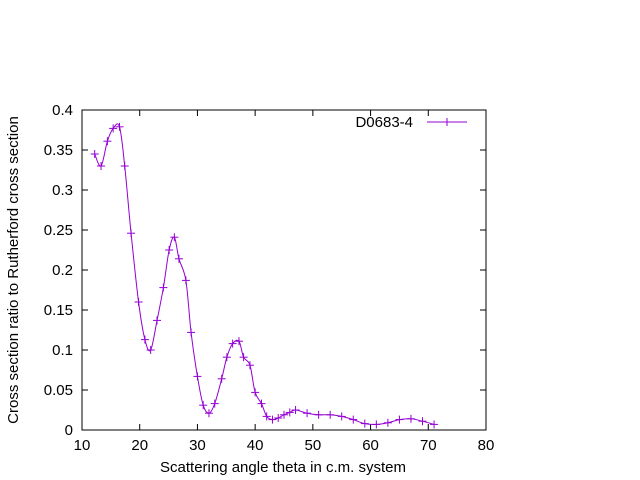  Describe the element at coordinates (255, 445) in the screenshot. I see `x-tick-label: 40` at that location.